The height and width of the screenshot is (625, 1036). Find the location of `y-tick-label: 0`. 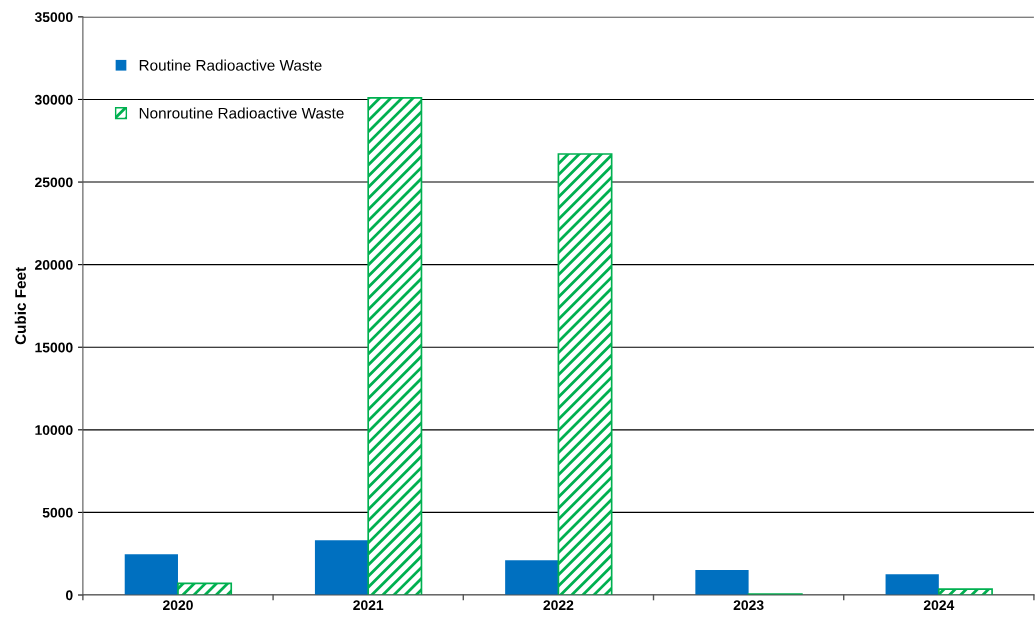

y-tick-label: 0 is located at coordinates (69, 595).